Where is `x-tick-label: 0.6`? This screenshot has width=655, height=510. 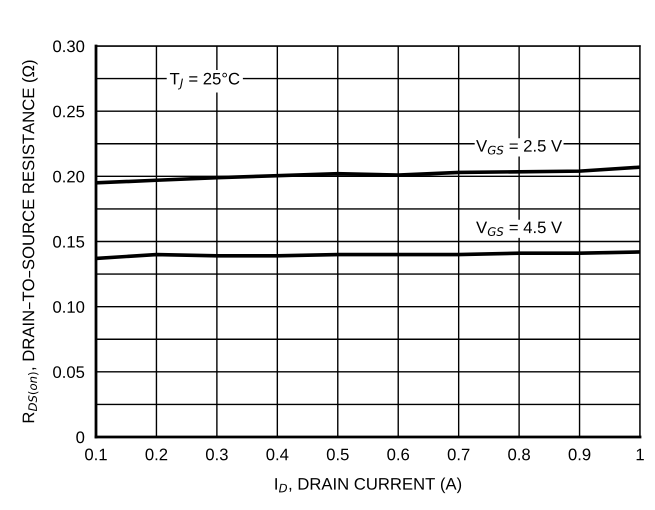
x-tick-label: 0.6 is located at coordinates (398, 454).